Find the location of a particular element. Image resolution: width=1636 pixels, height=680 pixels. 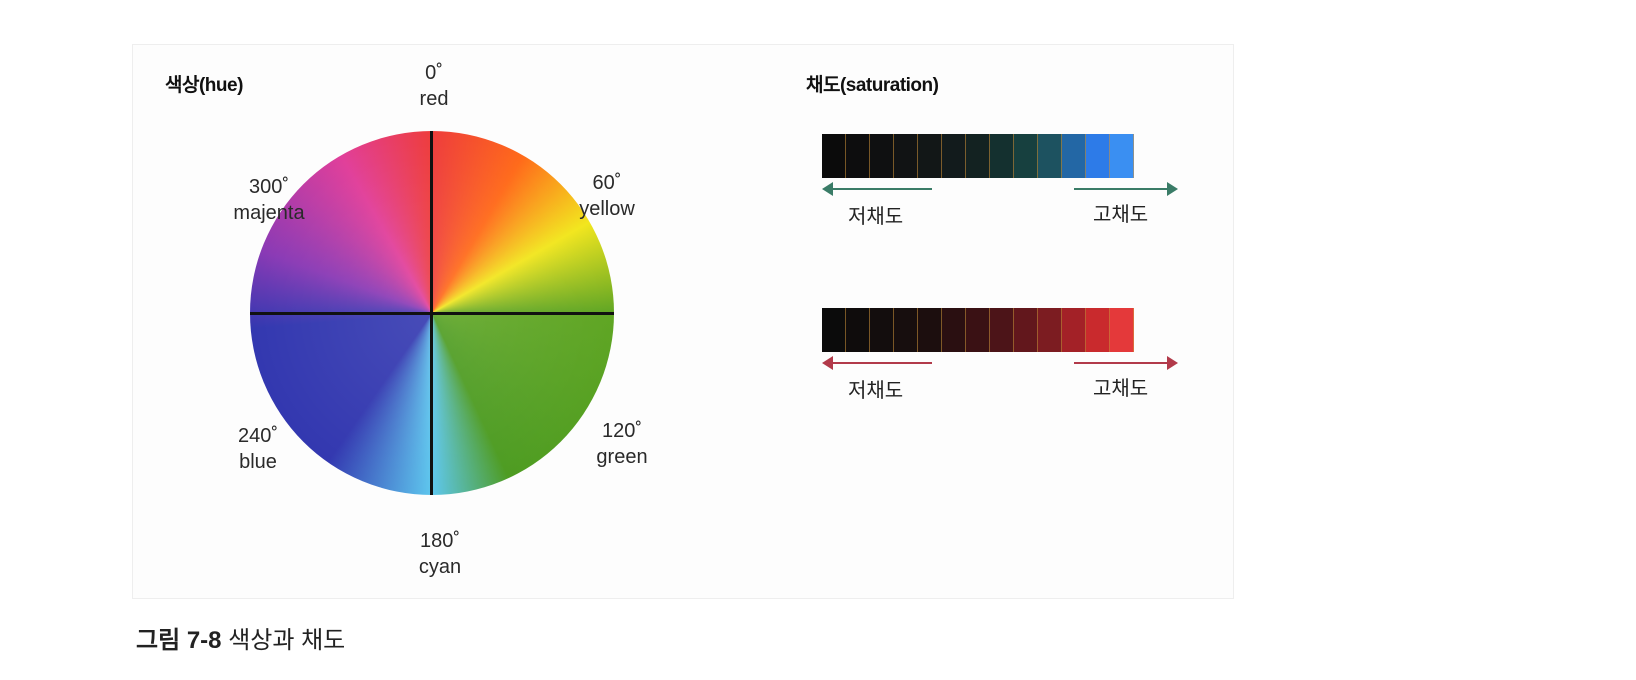

hue-degree: 120˚ is located at coordinates (622, 431).